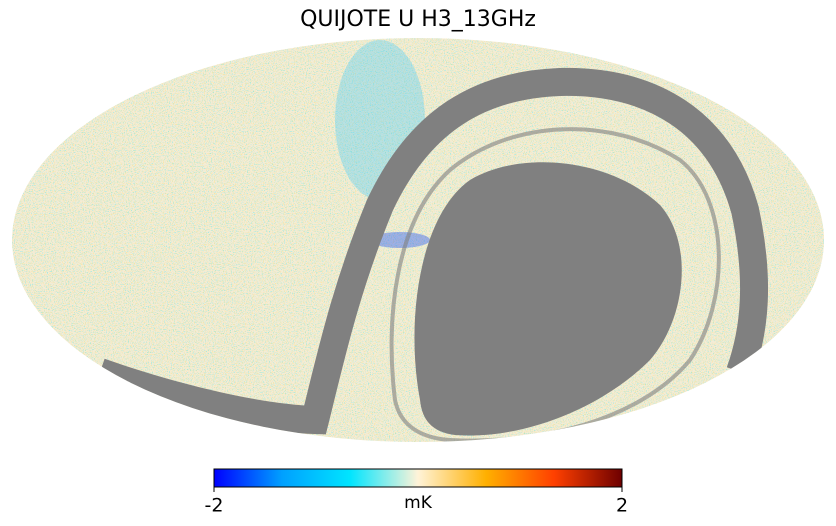 This screenshot has width=836, height=526. Describe the element at coordinates (418, 503) in the screenshot. I see `colorbar-label: mK` at that location.